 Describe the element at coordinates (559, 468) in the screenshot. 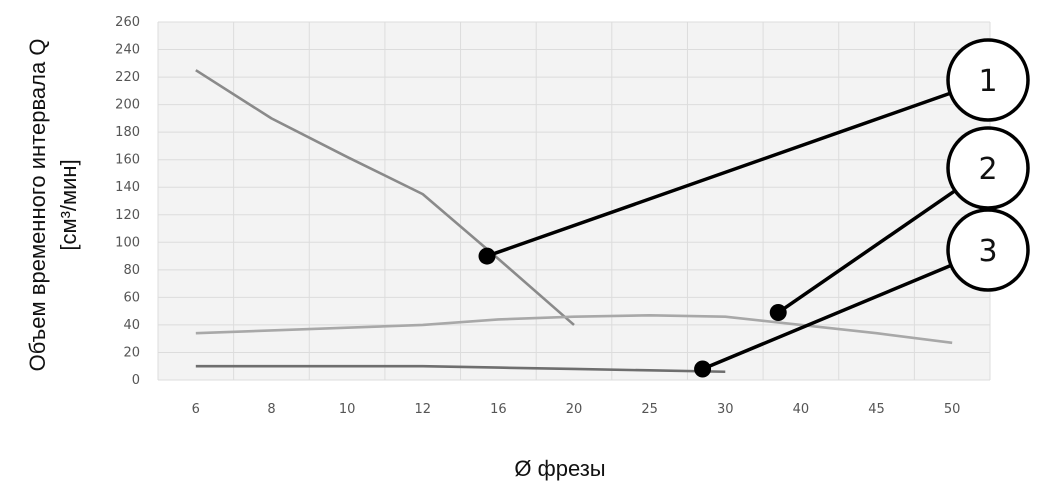

I see `x-axis-title: Ø фрезы` at that location.